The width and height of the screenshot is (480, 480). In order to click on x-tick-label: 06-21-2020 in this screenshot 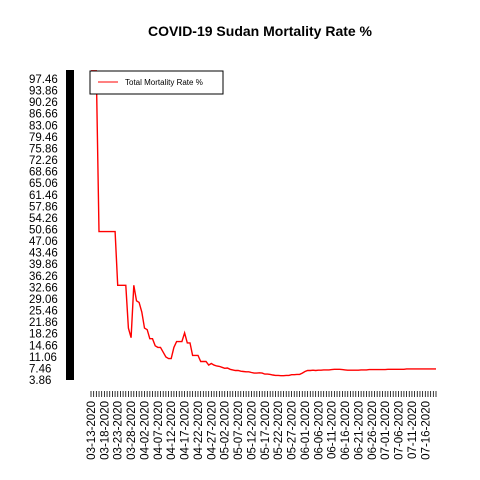, I will do `click(359, 430)`.